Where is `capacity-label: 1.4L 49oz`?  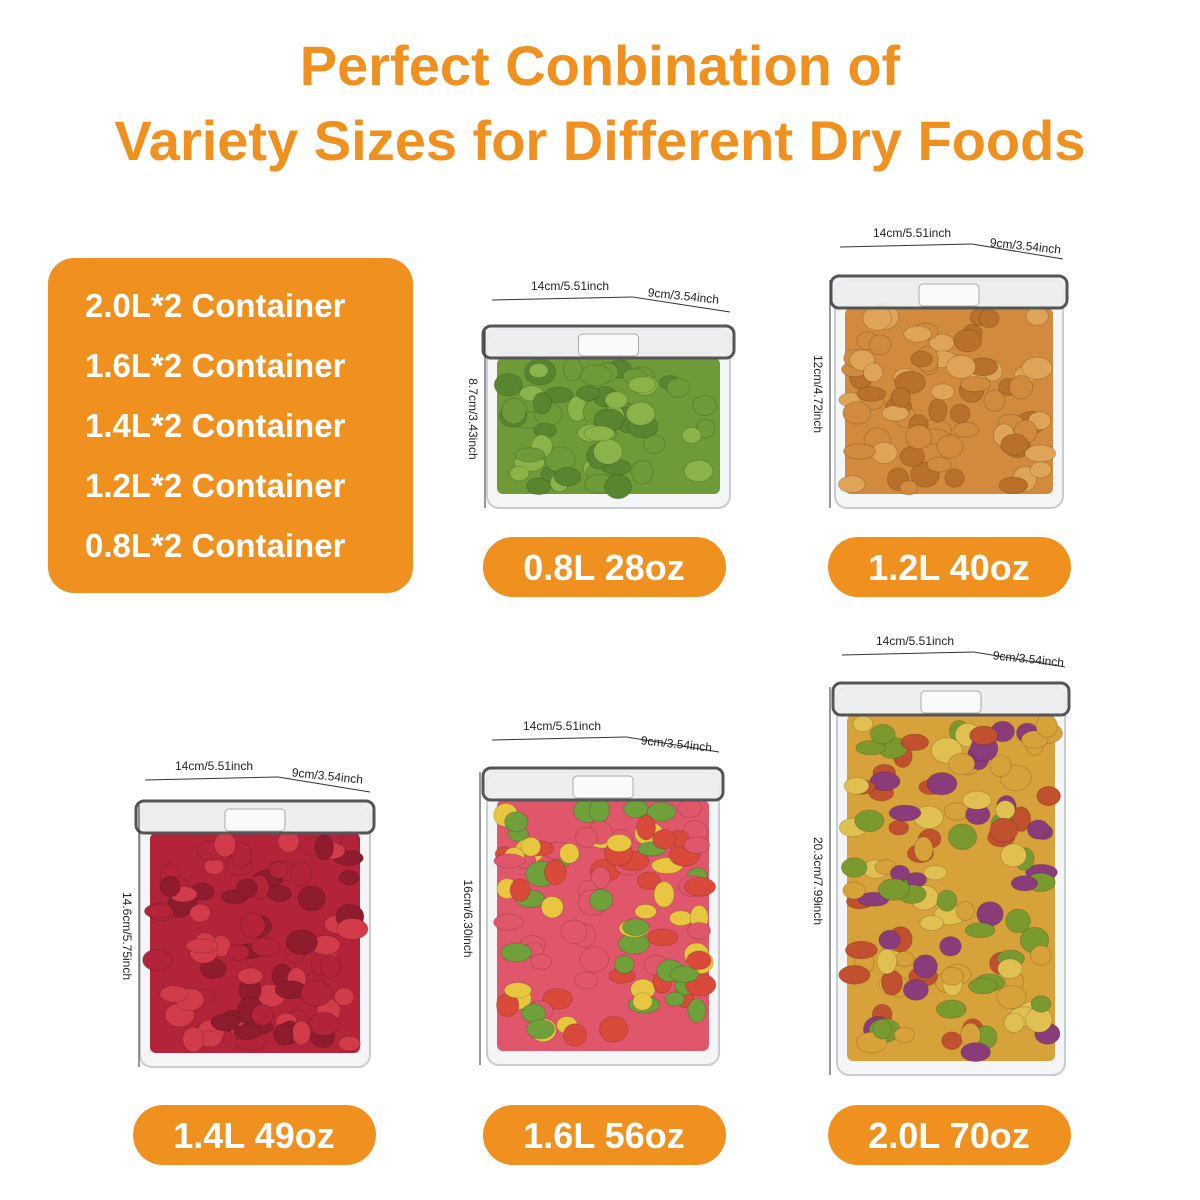
capacity-label: 1.4L 49oz is located at coordinates (253, 1135).